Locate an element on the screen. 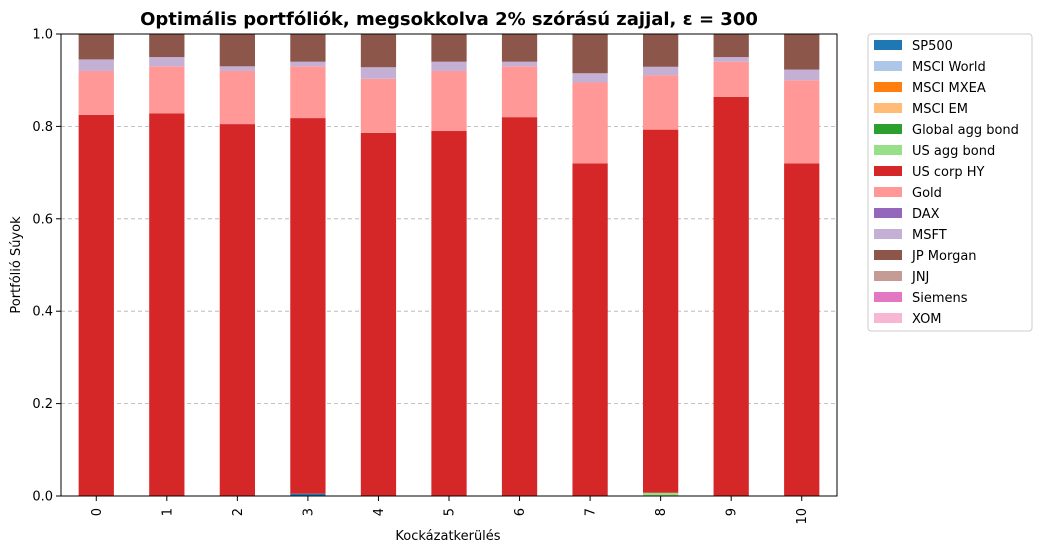 This screenshot has width=1042, height=553. legend-entry: MSFT is located at coordinates (929, 235).